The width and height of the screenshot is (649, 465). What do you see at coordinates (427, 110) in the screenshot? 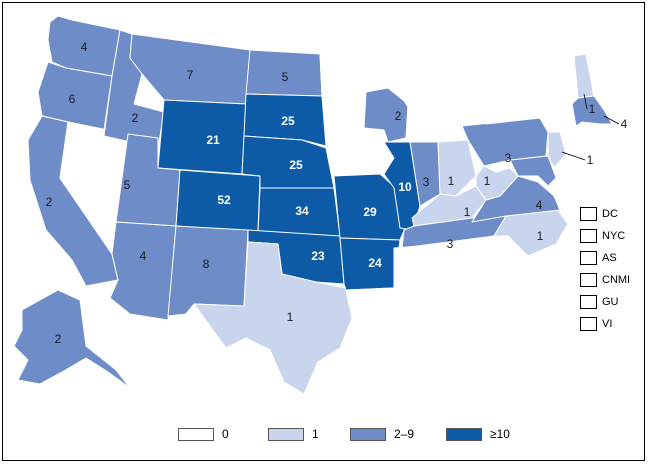
I see `state-MI` at bounding box center [427, 110].